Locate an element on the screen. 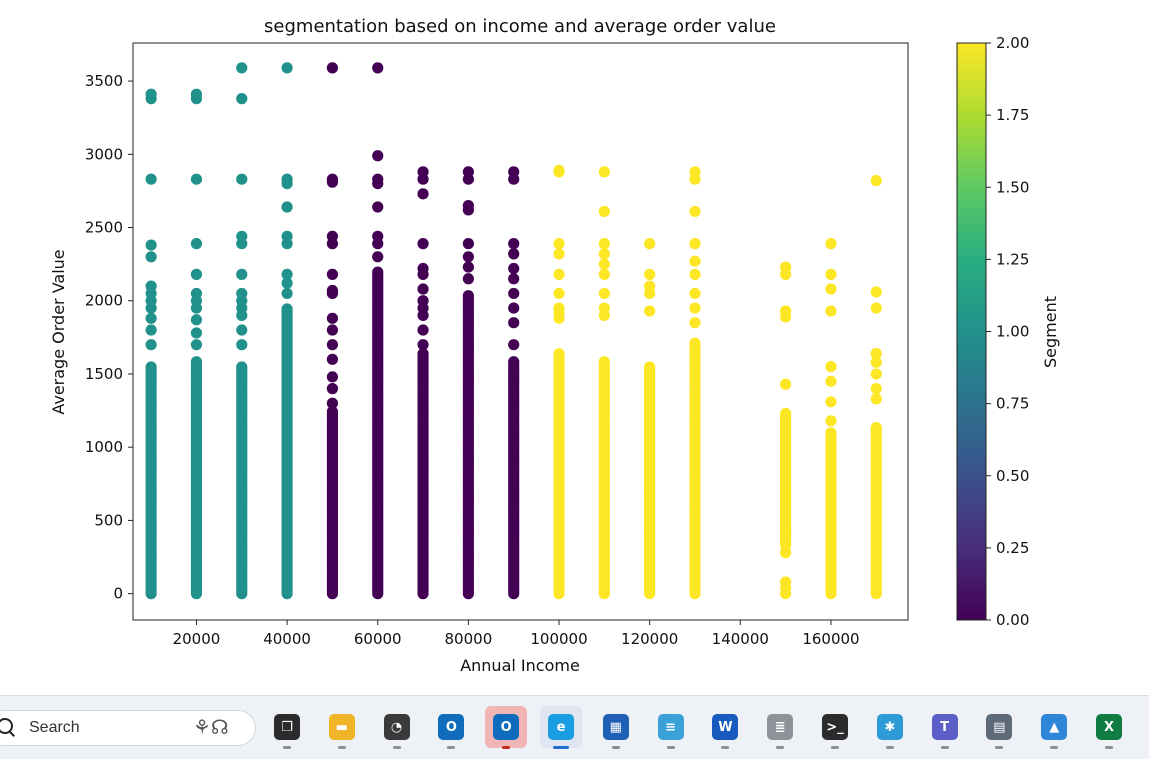  taskbar-app-outlook-alert: O is located at coordinates (506, 727).